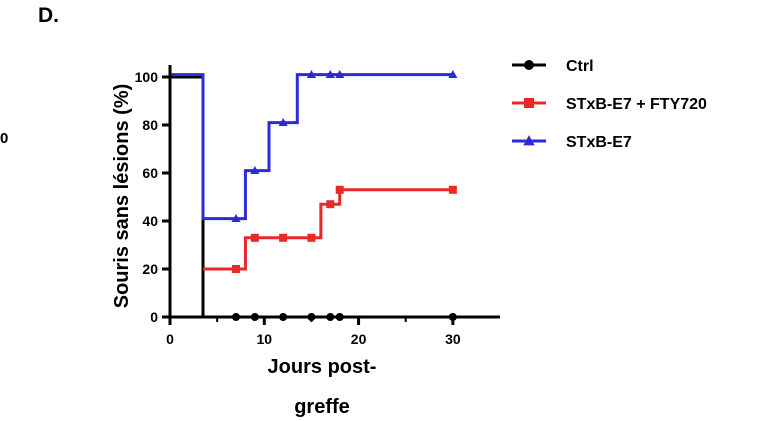 Image resolution: width=758 pixels, height=421 pixels. What do you see at coordinates (359, 339) in the screenshot?
I see `x-tick-label: 20` at bounding box center [359, 339].